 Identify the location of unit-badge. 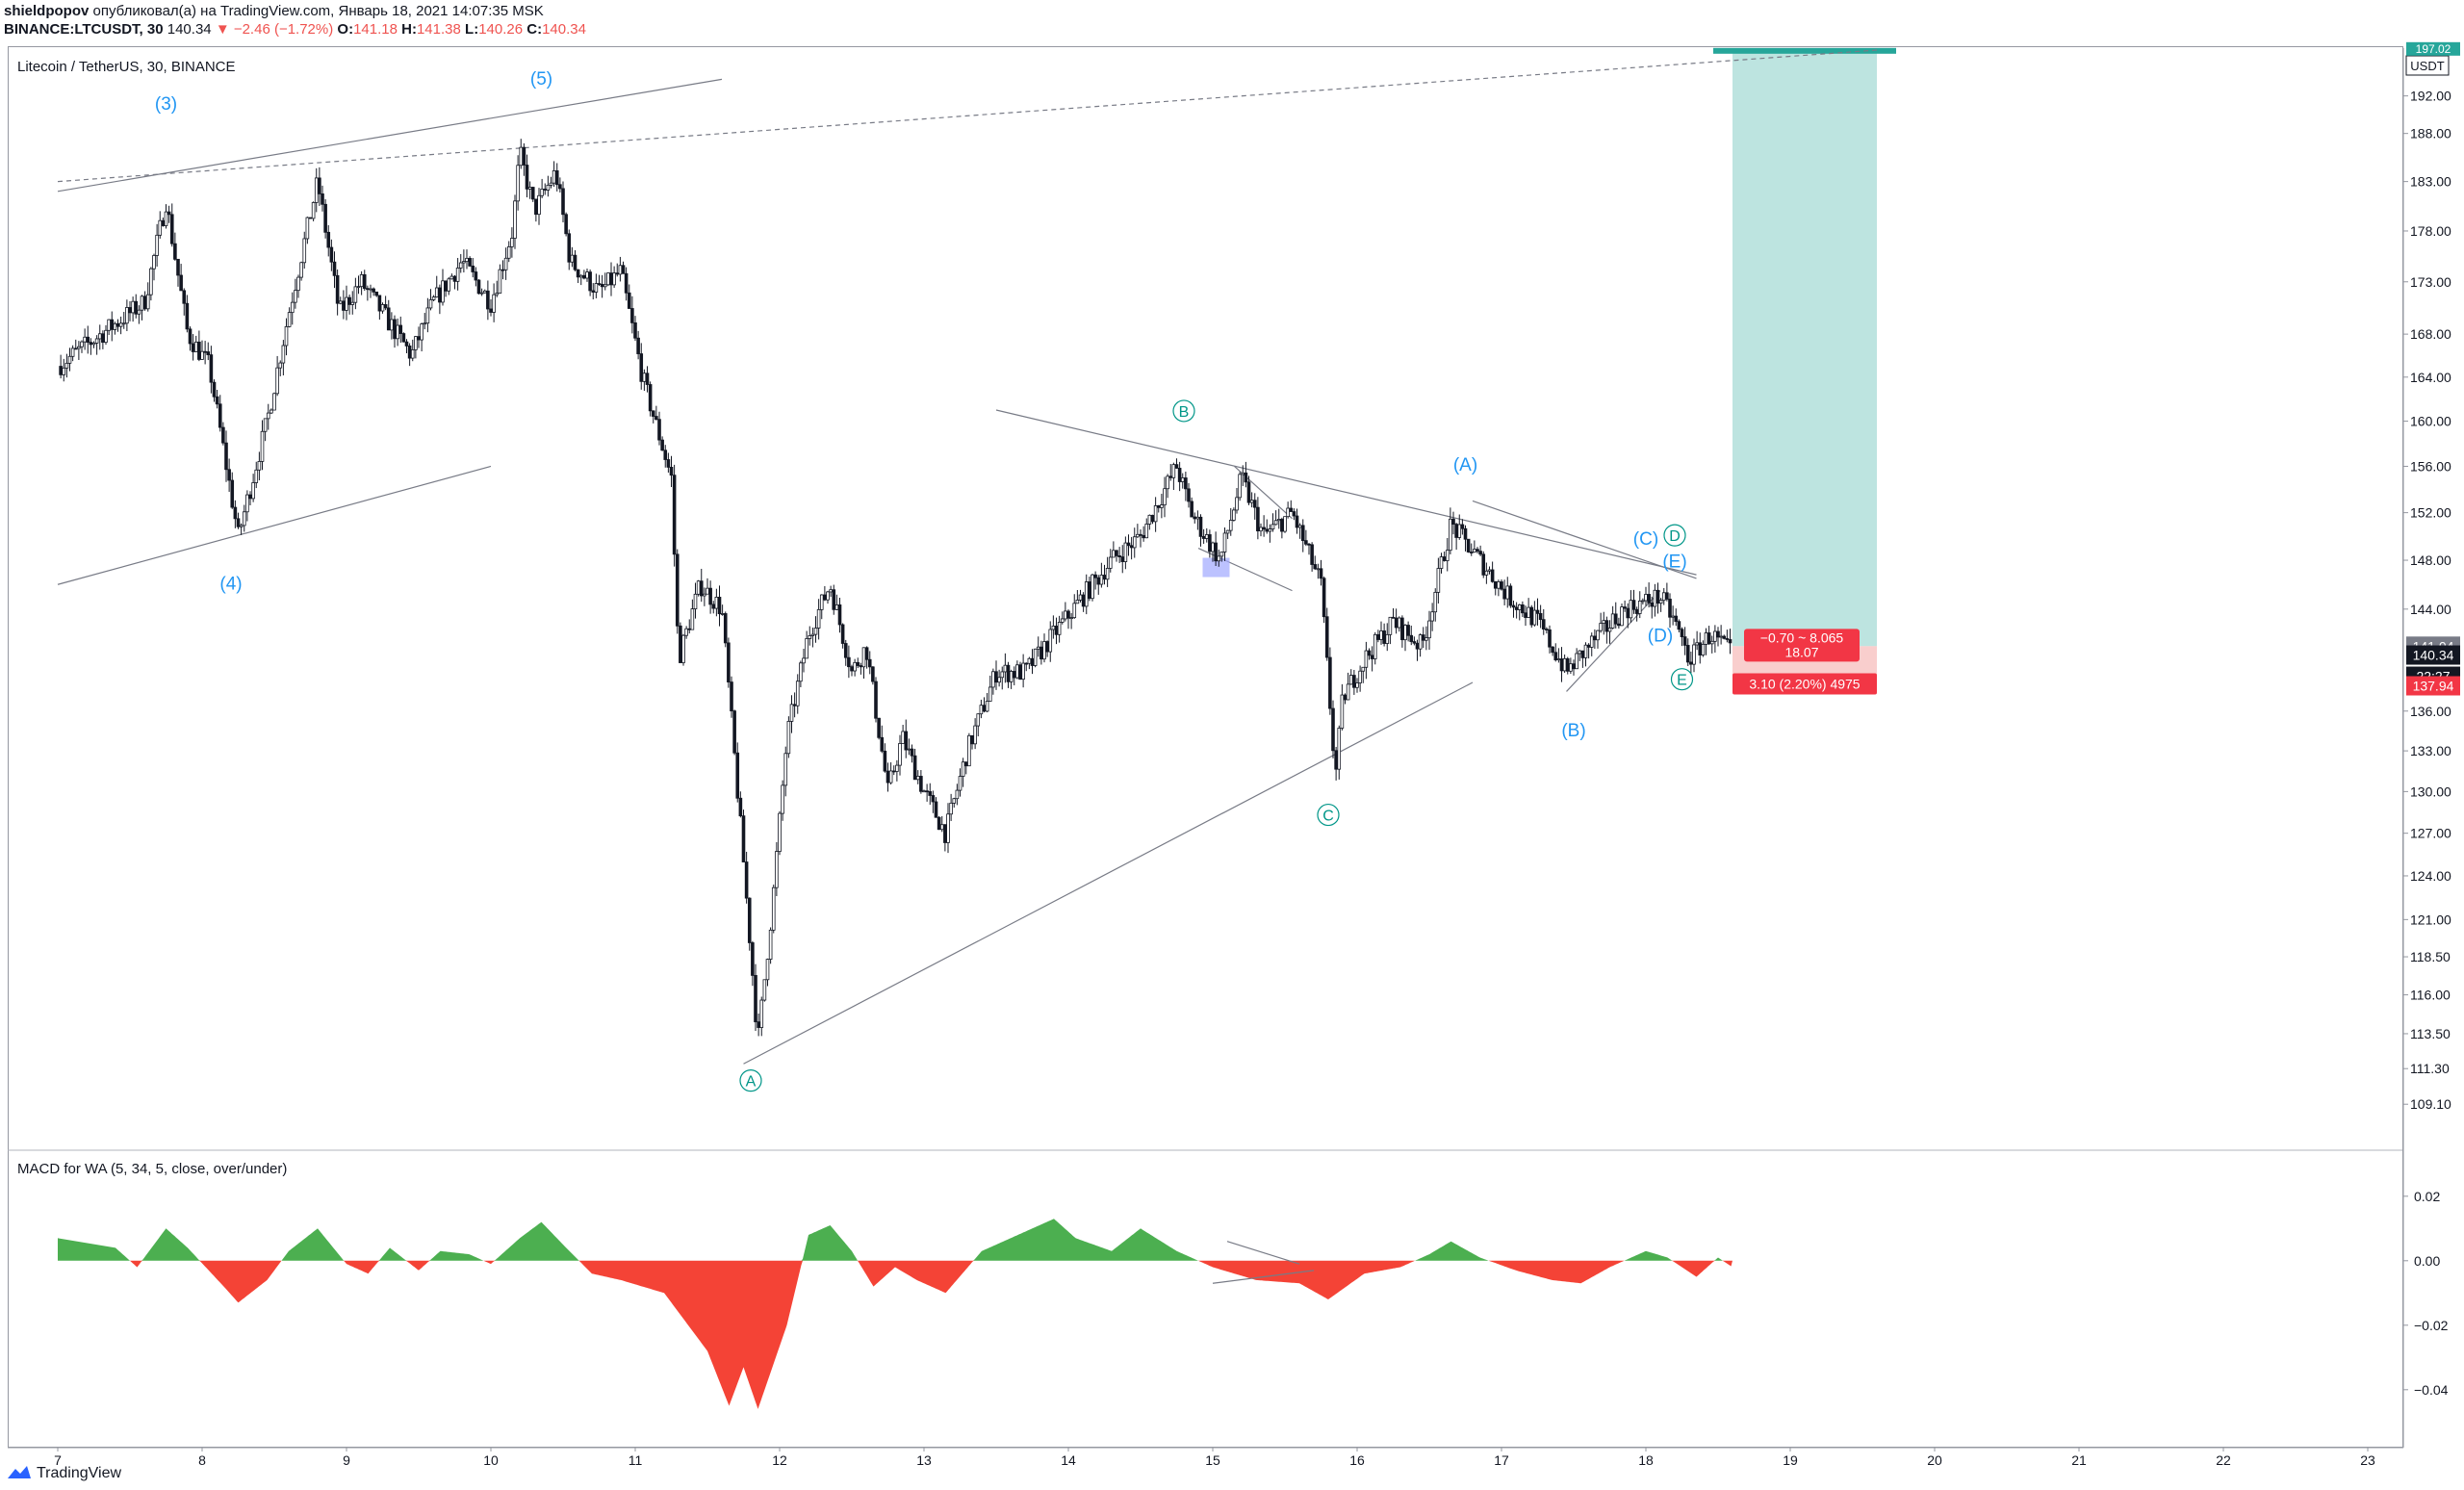
(2427, 65).